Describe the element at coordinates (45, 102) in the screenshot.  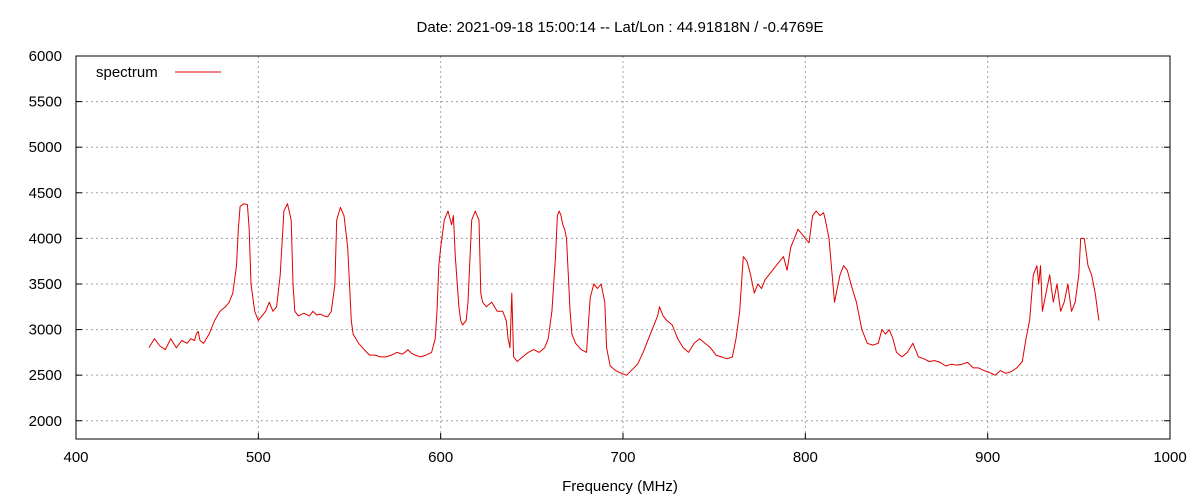
I see `y-tick-label: 5500` at that location.